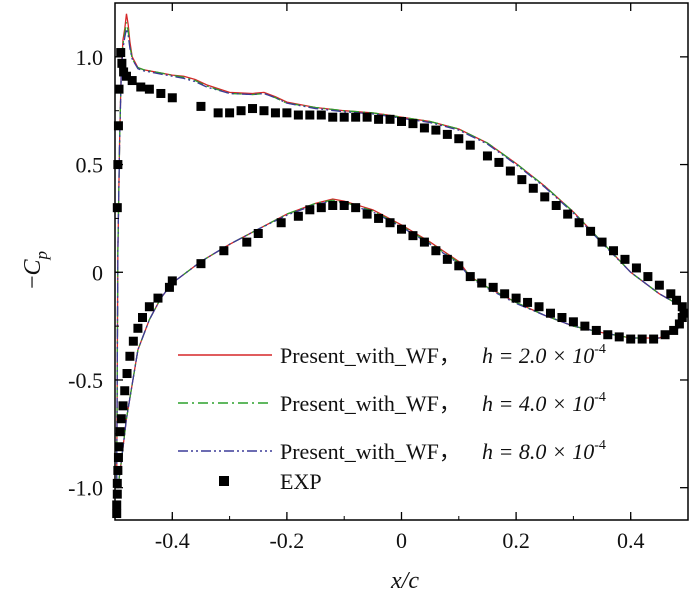 This screenshot has height=598, width=700. Describe the element at coordinates (286, 540) in the screenshot. I see `x-tick-label: -0.2` at that location.